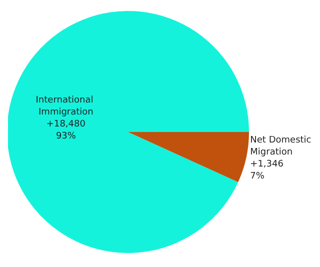 The width and height of the screenshot is (320, 267). What do you see at coordinates (282, 146) in the screenshot?
I see `slice-label: Net Domestic Migration` at bounding box center [282, 146].